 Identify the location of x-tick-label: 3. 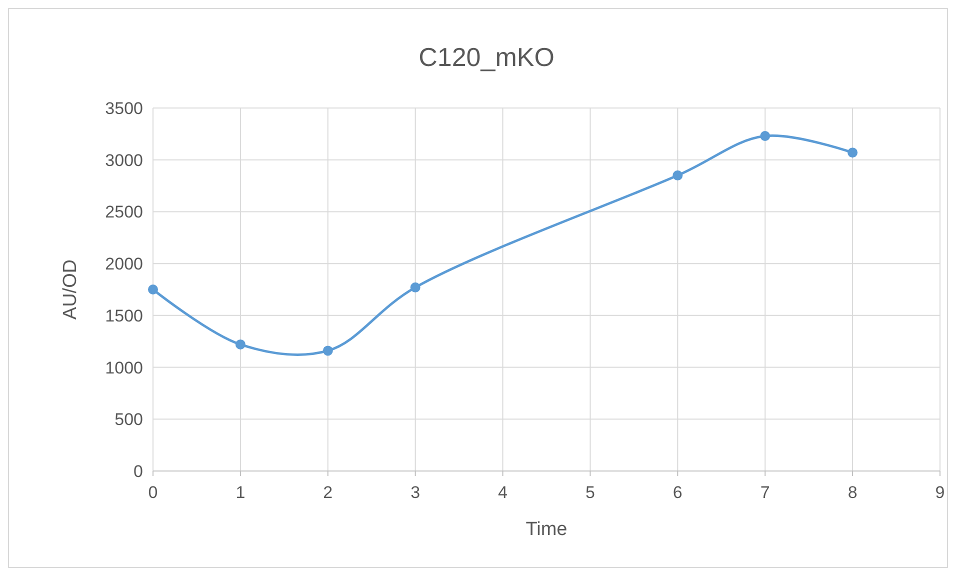
(415, 492).